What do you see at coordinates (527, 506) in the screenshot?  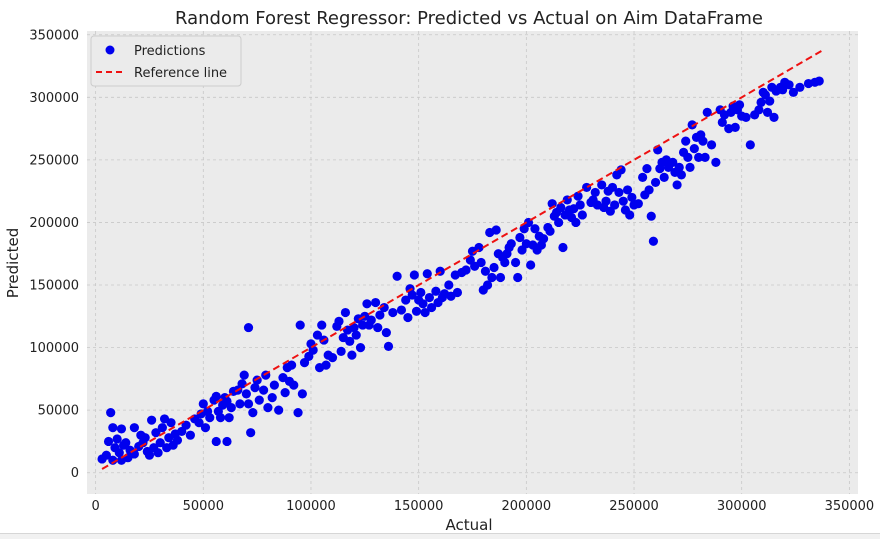 I see `x-tick-label: 200000` at bounding box center [527, 506].